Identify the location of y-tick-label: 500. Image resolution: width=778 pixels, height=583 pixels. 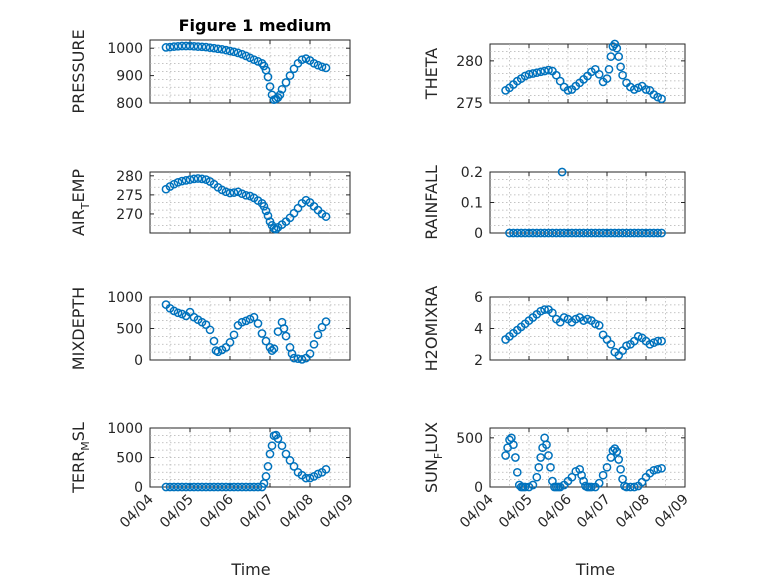
(129, 330).